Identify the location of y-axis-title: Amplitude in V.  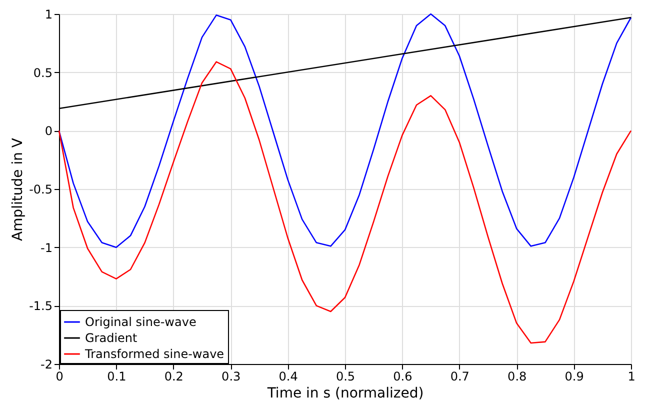
(18, 189).